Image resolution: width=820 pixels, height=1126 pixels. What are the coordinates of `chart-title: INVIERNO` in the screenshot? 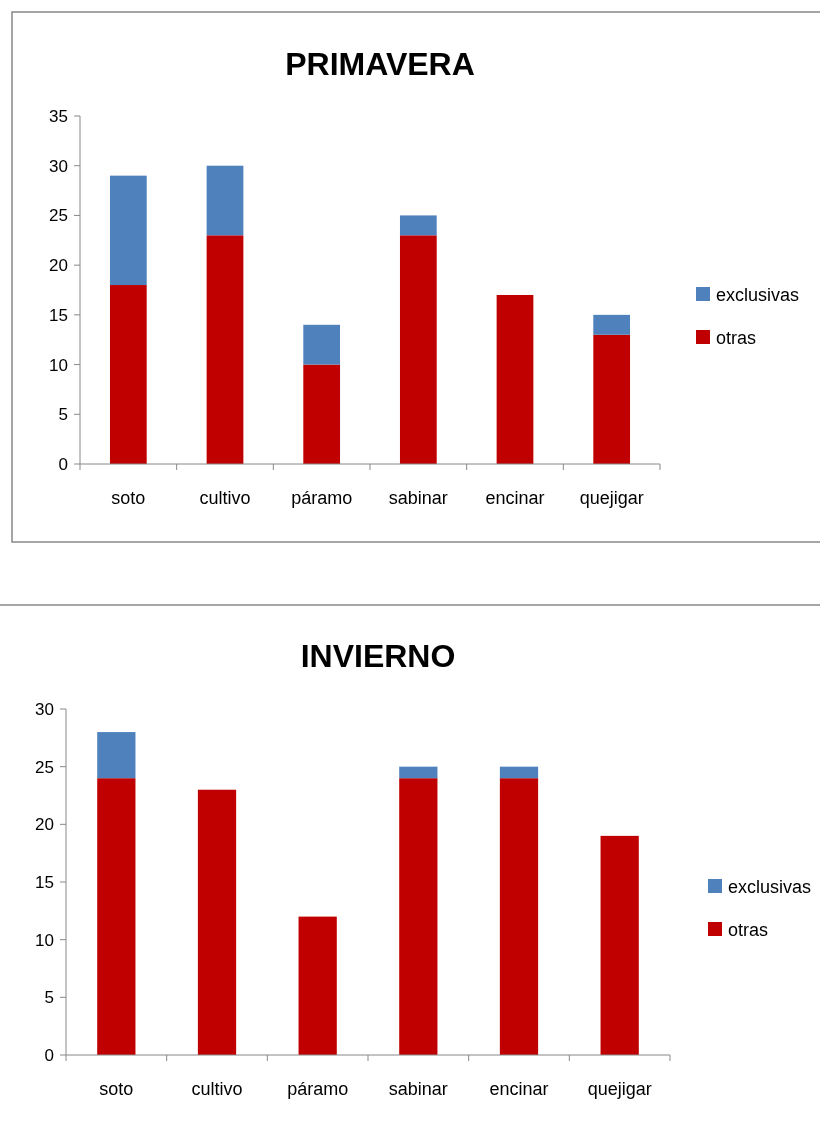 It's located at (378, 656).